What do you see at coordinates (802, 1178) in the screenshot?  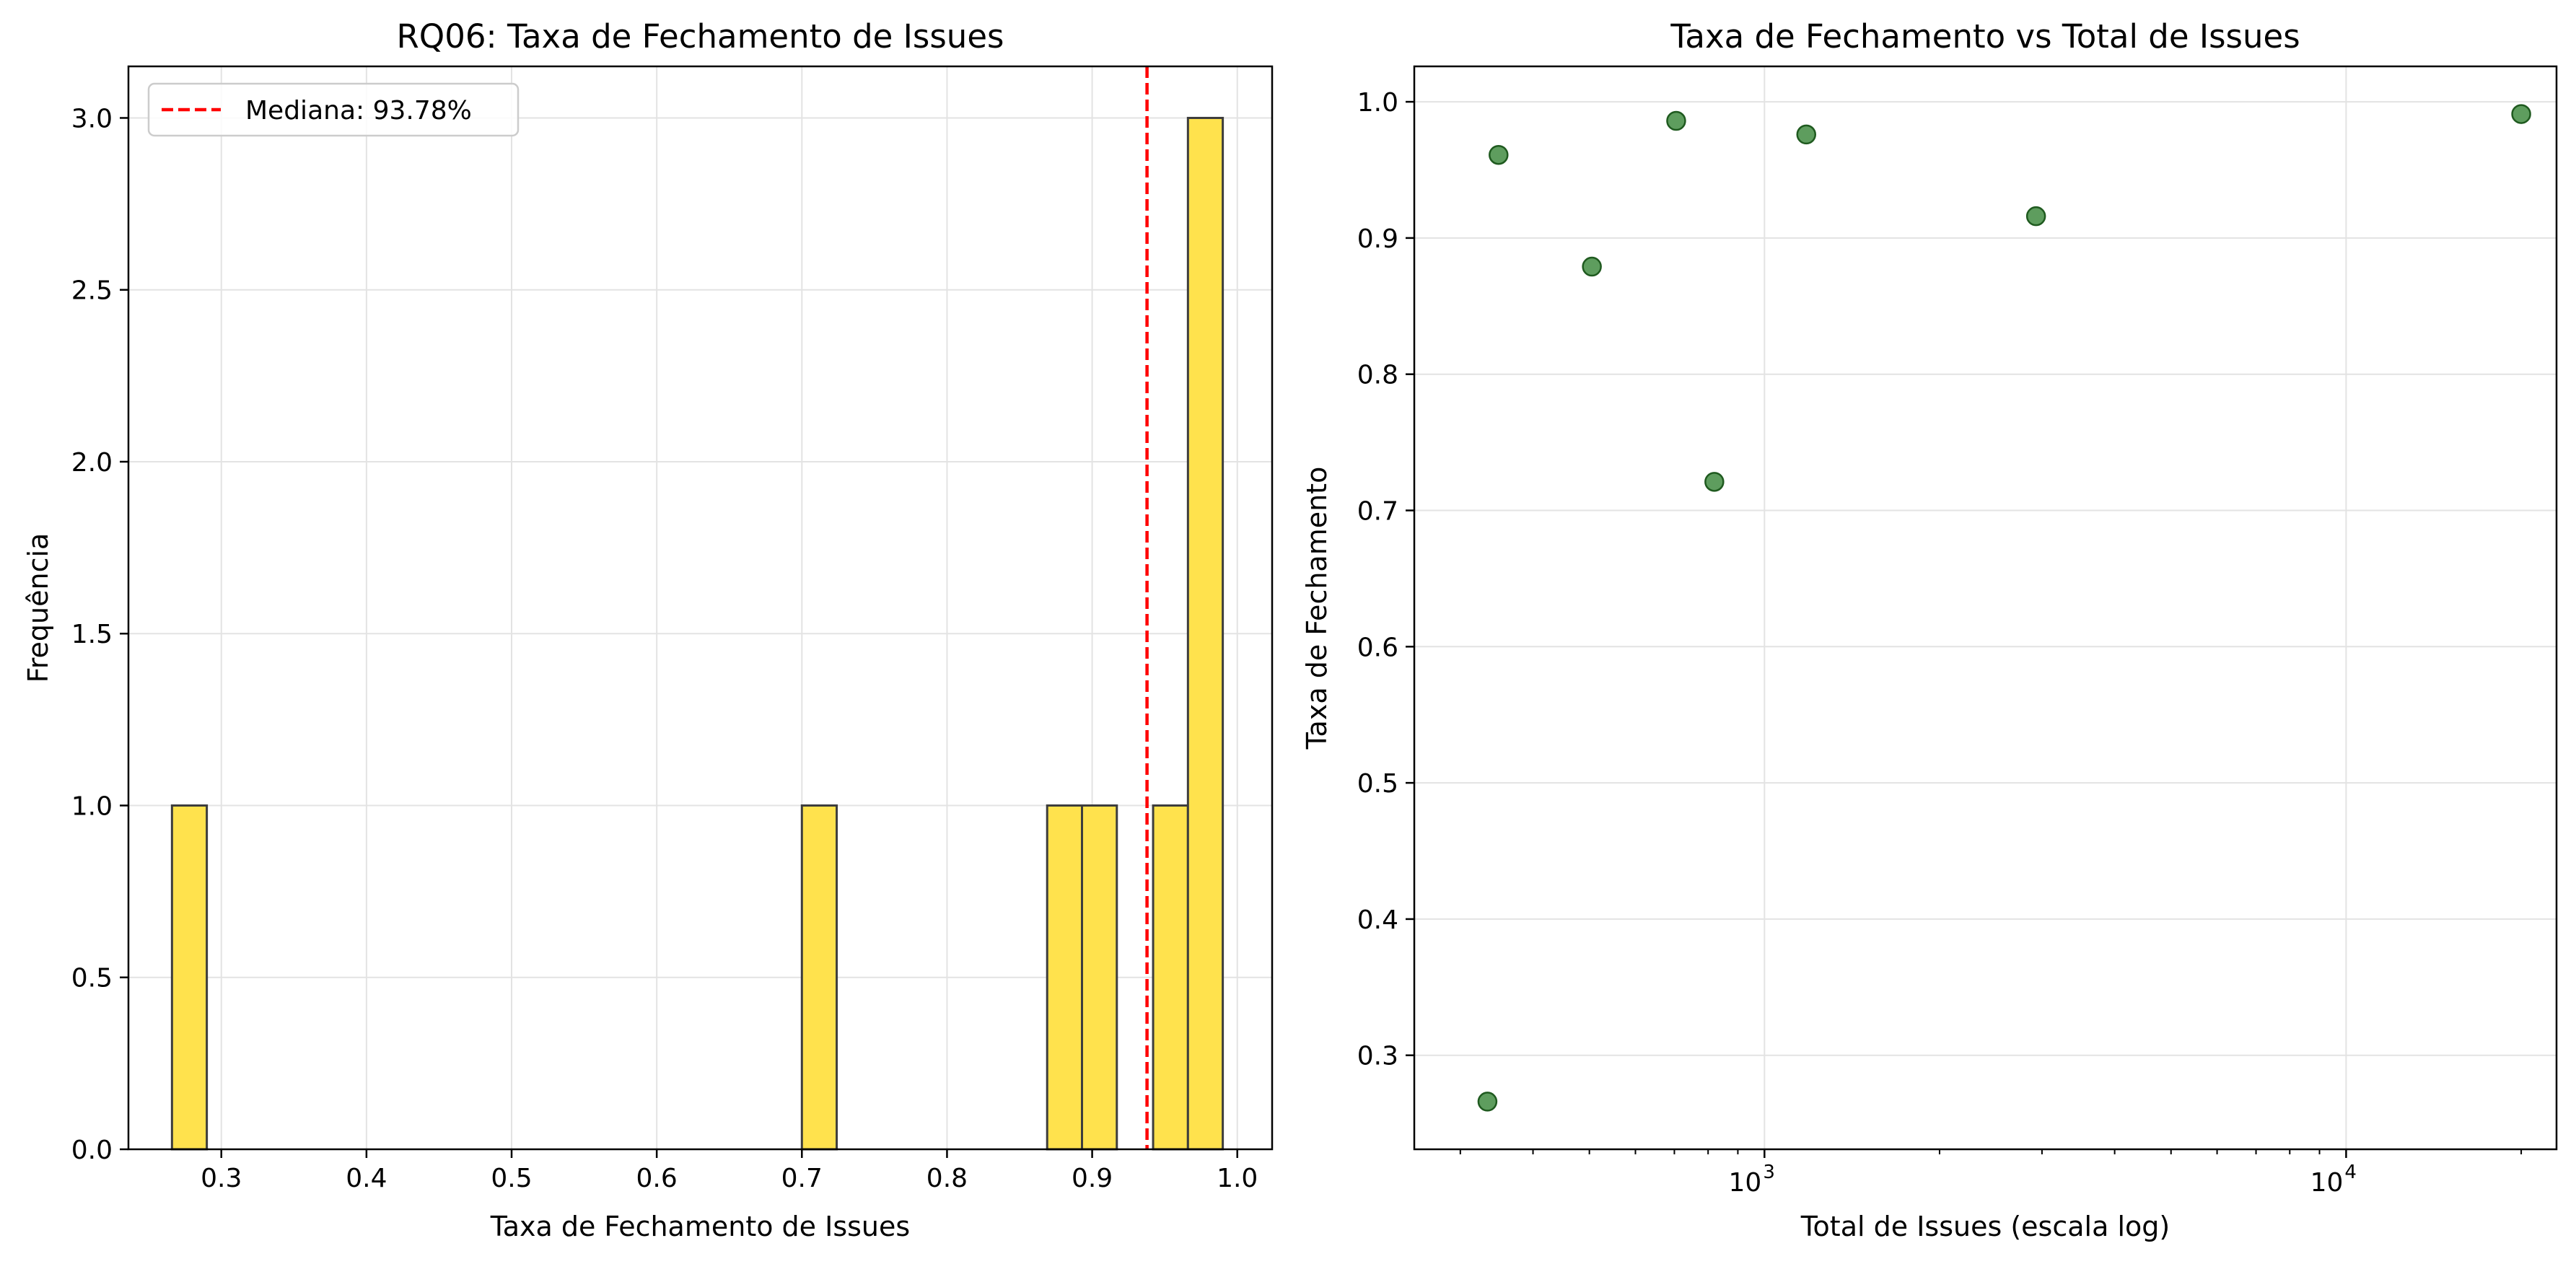 I see `hist-xtick-label: 0.7` at bounding box center [802, 1178].